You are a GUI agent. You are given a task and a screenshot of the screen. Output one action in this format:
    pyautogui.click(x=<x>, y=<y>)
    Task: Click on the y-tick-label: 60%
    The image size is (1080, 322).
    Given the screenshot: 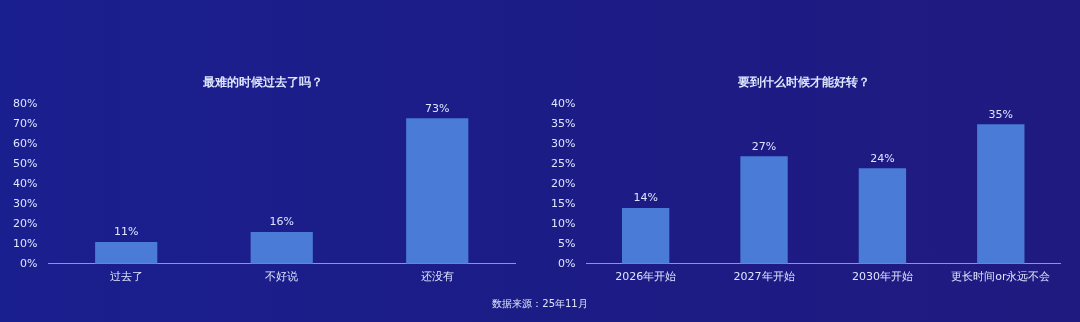 What is the action you would take?
    pyautogui.click(x=25, y=144)
    